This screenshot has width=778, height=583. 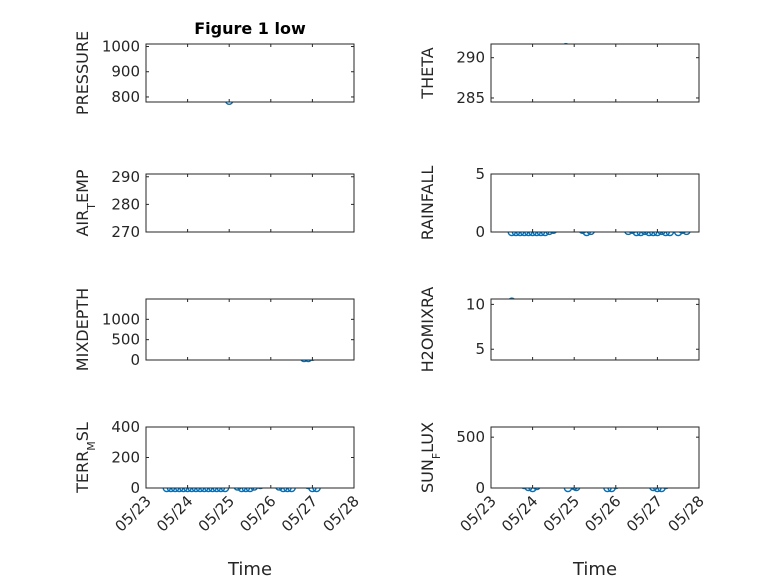 I want to click on y-tick-label: 200, so click(x=125, y=458).